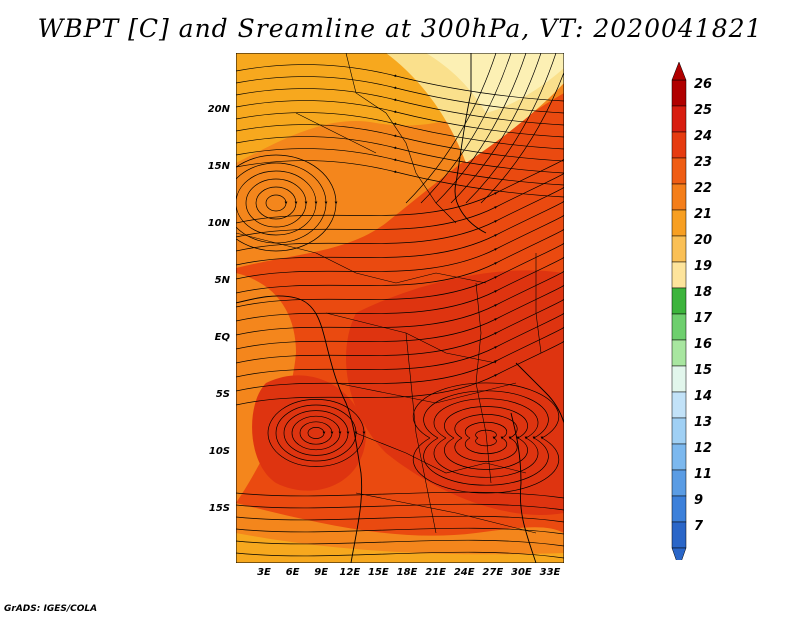 This screenshot has width=800, height=618. What do you see at coordinates (222, 394) in the screenshot?
I see `lat-label: 5S` at bounding box center [222, 394].